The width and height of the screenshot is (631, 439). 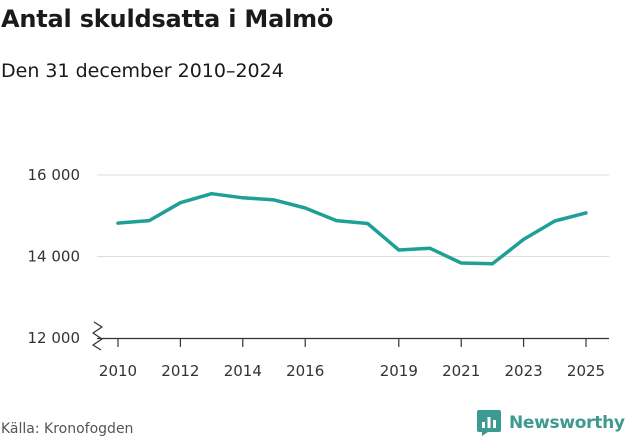 I want to click on source-note: Källa: Kronofogden, so click(x=67, y=429).